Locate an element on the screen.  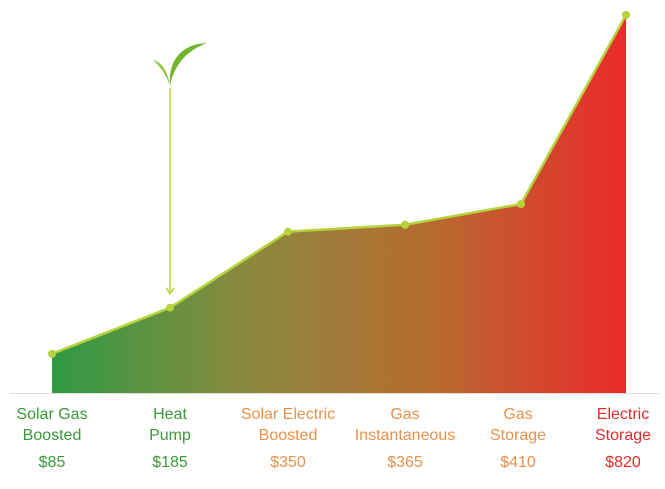
category-label-3: Gas Instantaneous is located at coordinates (405, 425).